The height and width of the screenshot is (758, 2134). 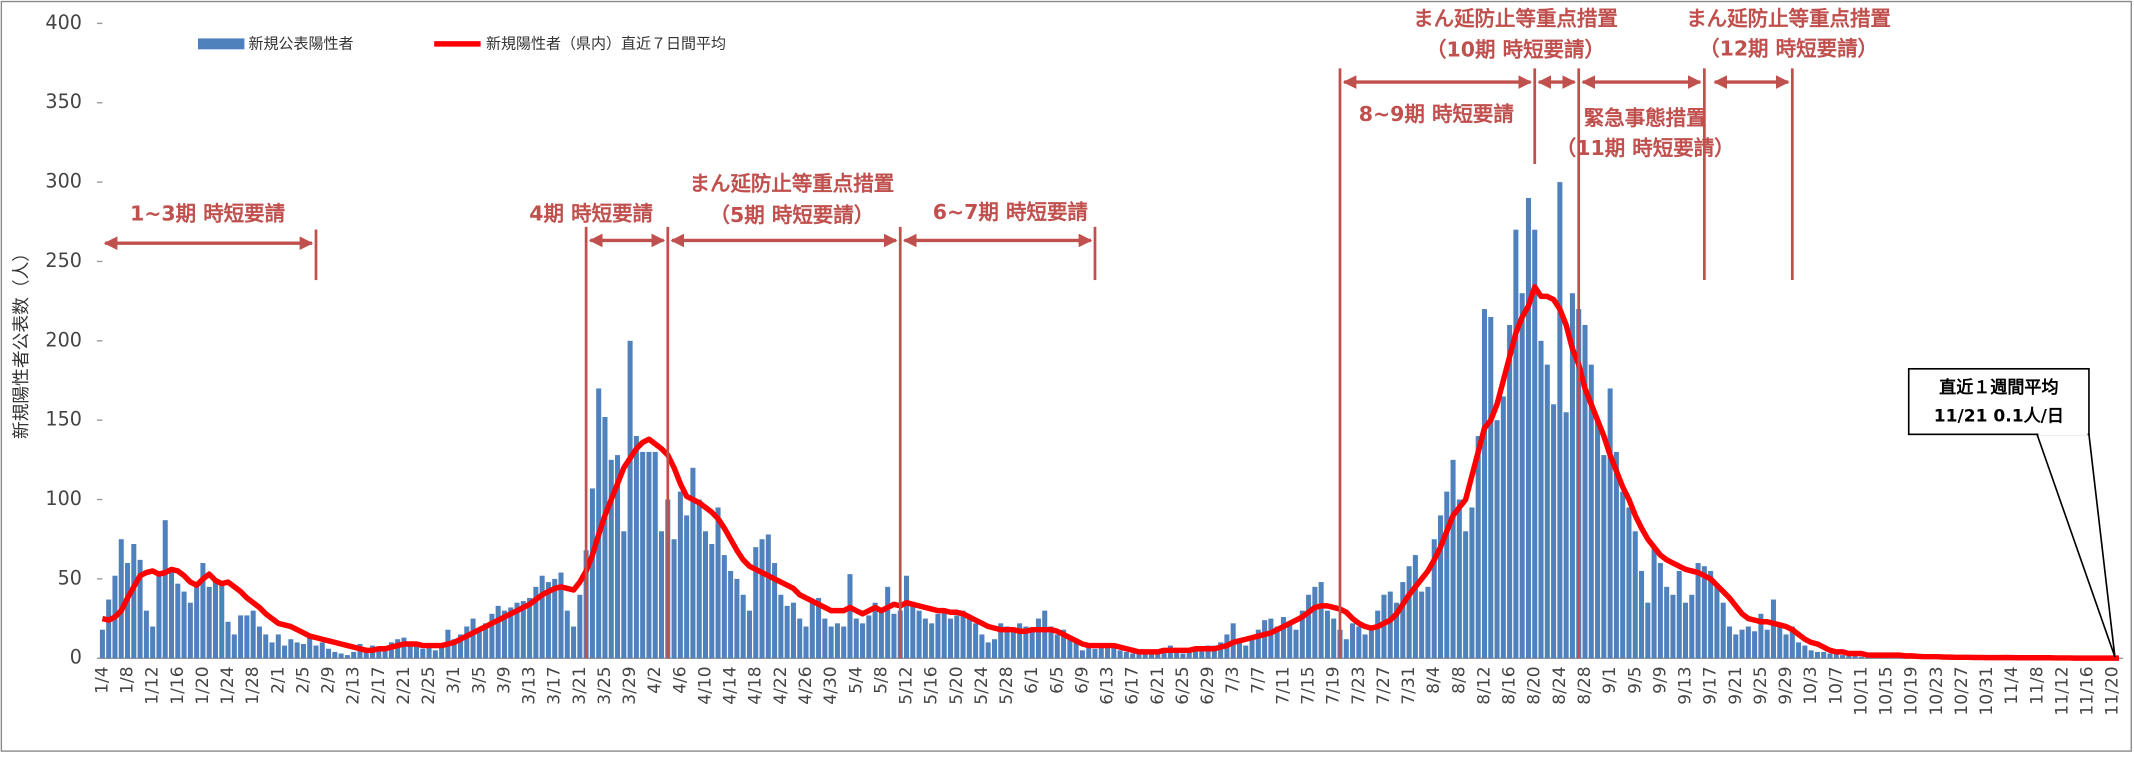 What do you see at coordinates (1535, 685) in the screenshot?
I see `x-tick-label: 8/20` at bounding box center [1535, 685].